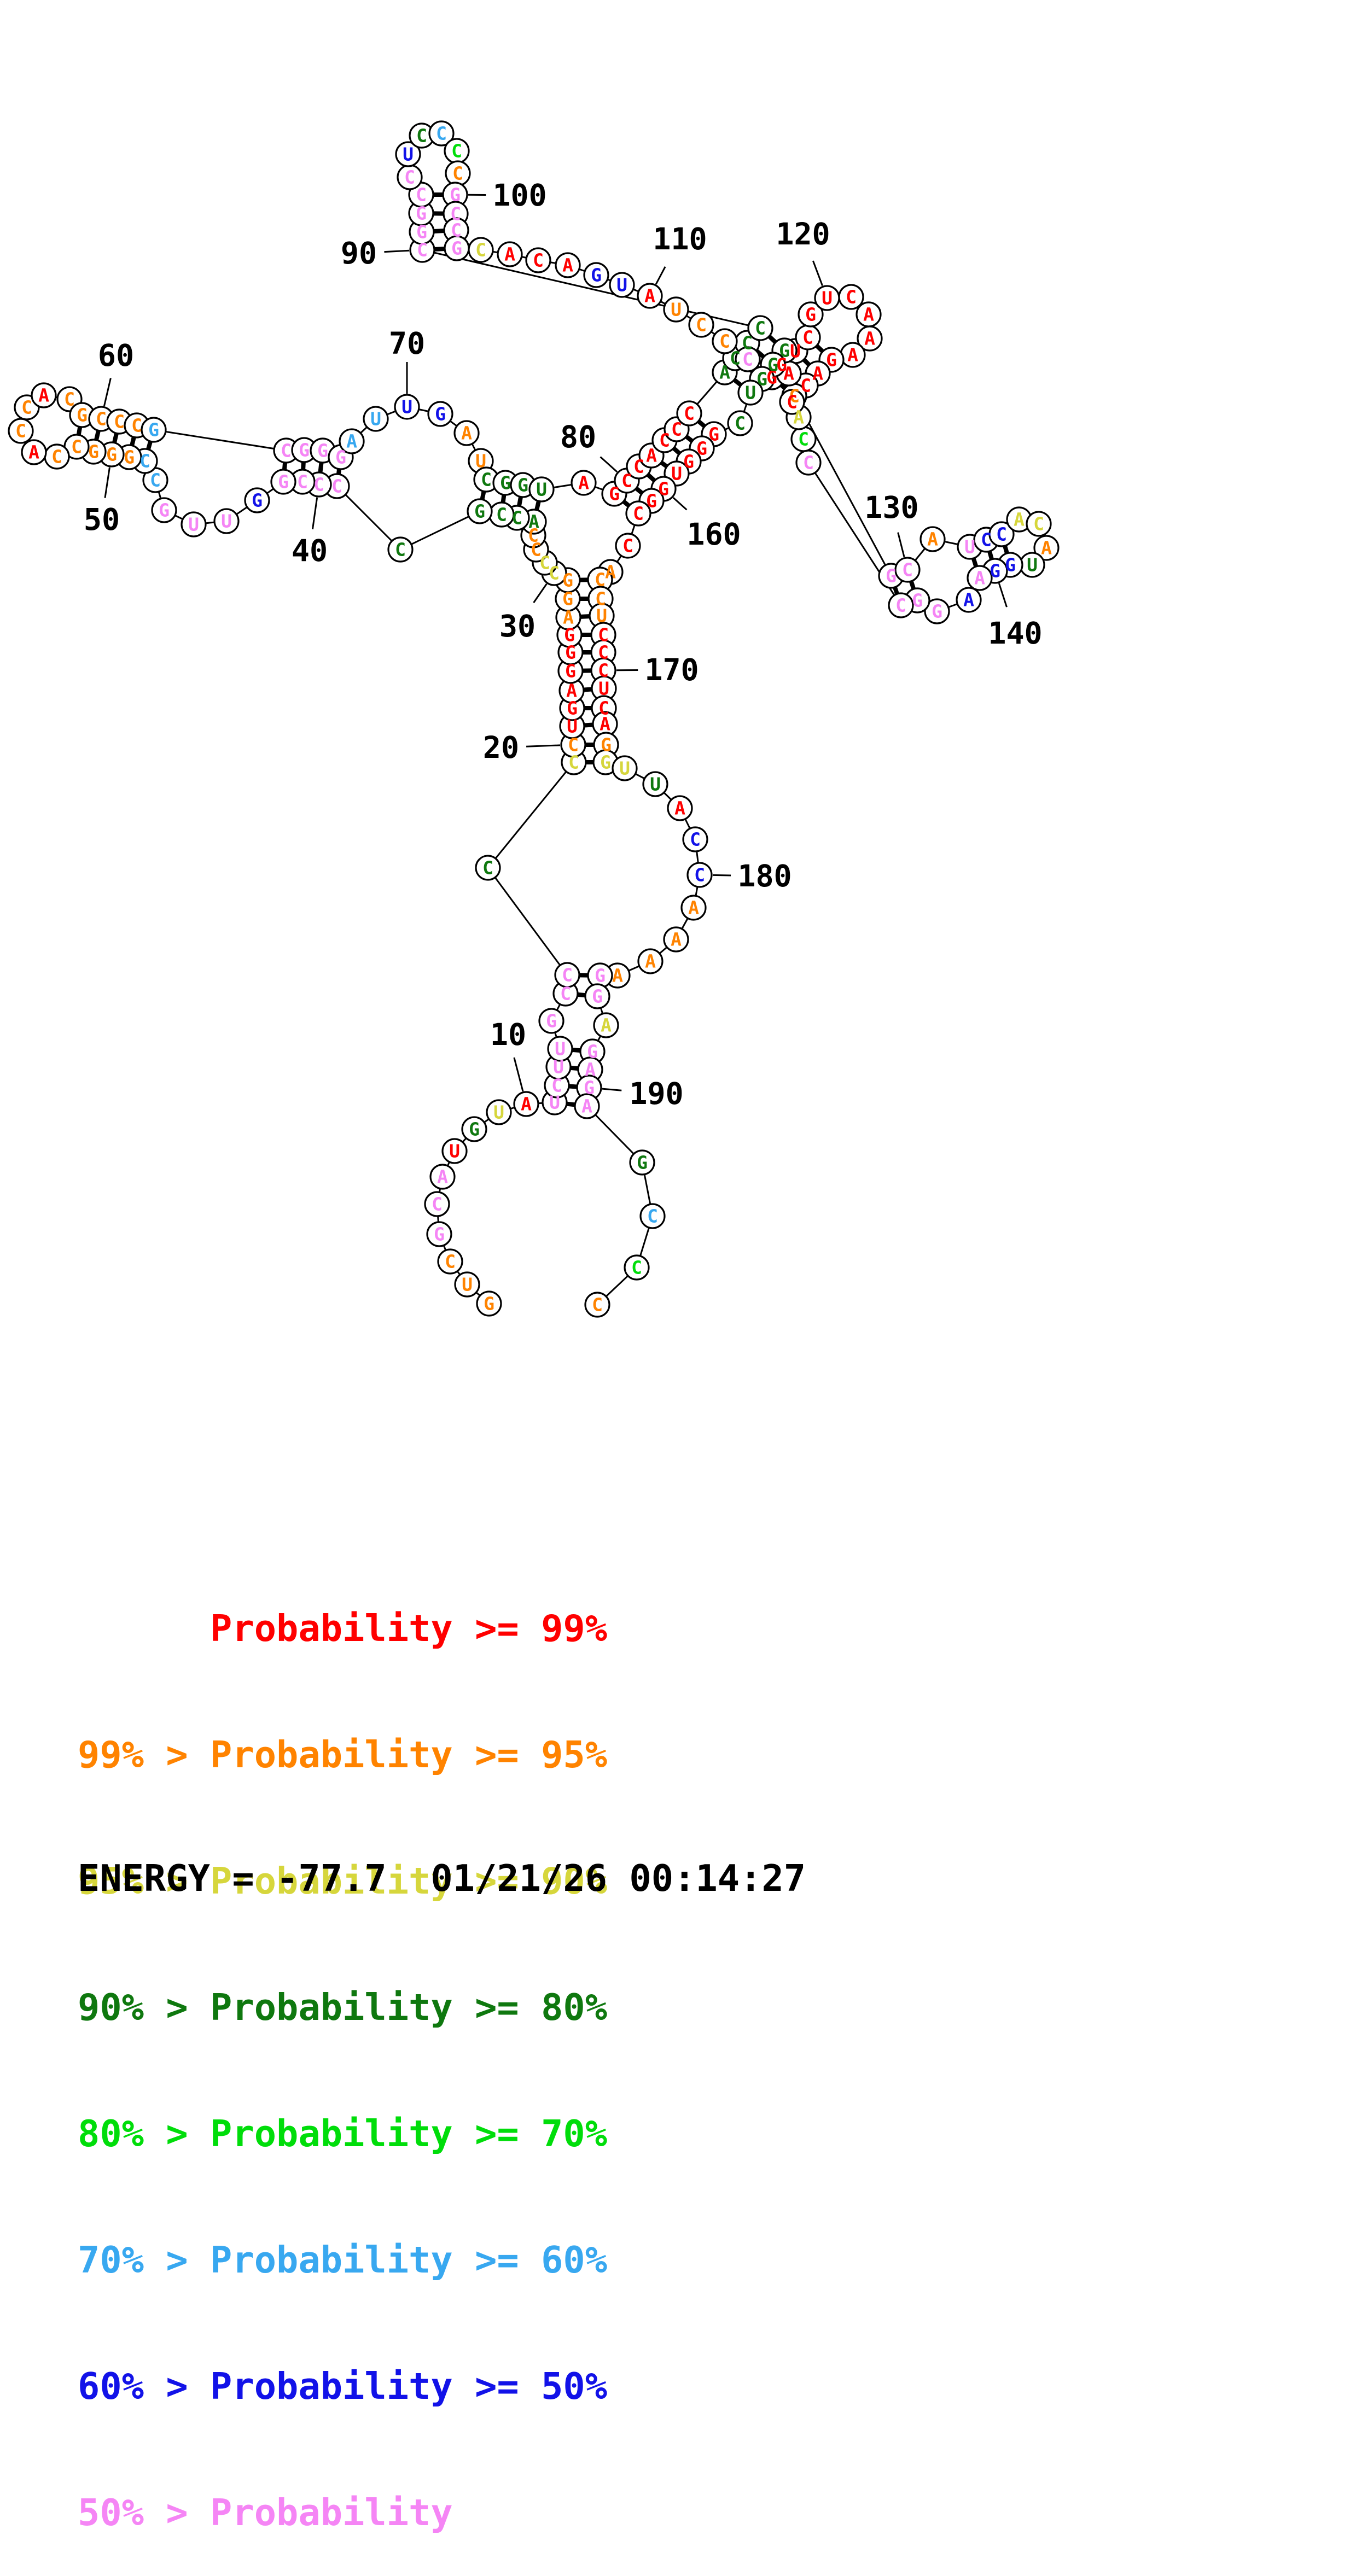 This screenshot has width=1356, height=2576. Describe the element at coordinates (102, 519) in the screenshot. I see `position-label: 50` at that location.